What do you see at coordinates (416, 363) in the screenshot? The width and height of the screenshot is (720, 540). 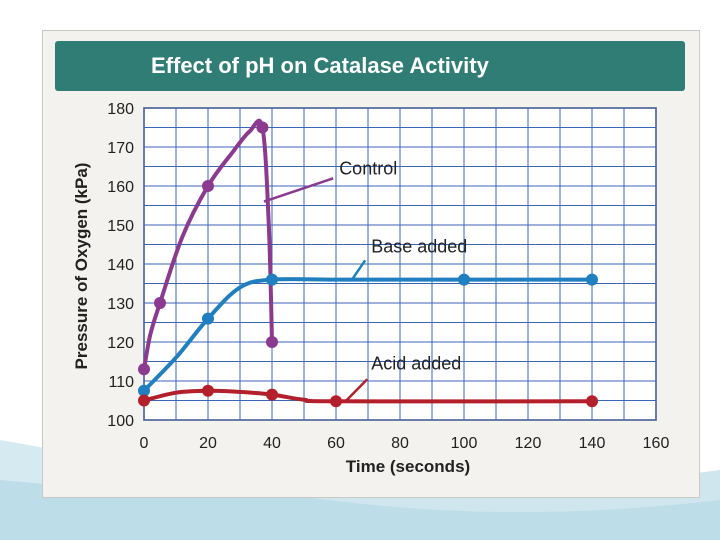 I see `annotation-label: Acid added` at bounding box center [416, 363].